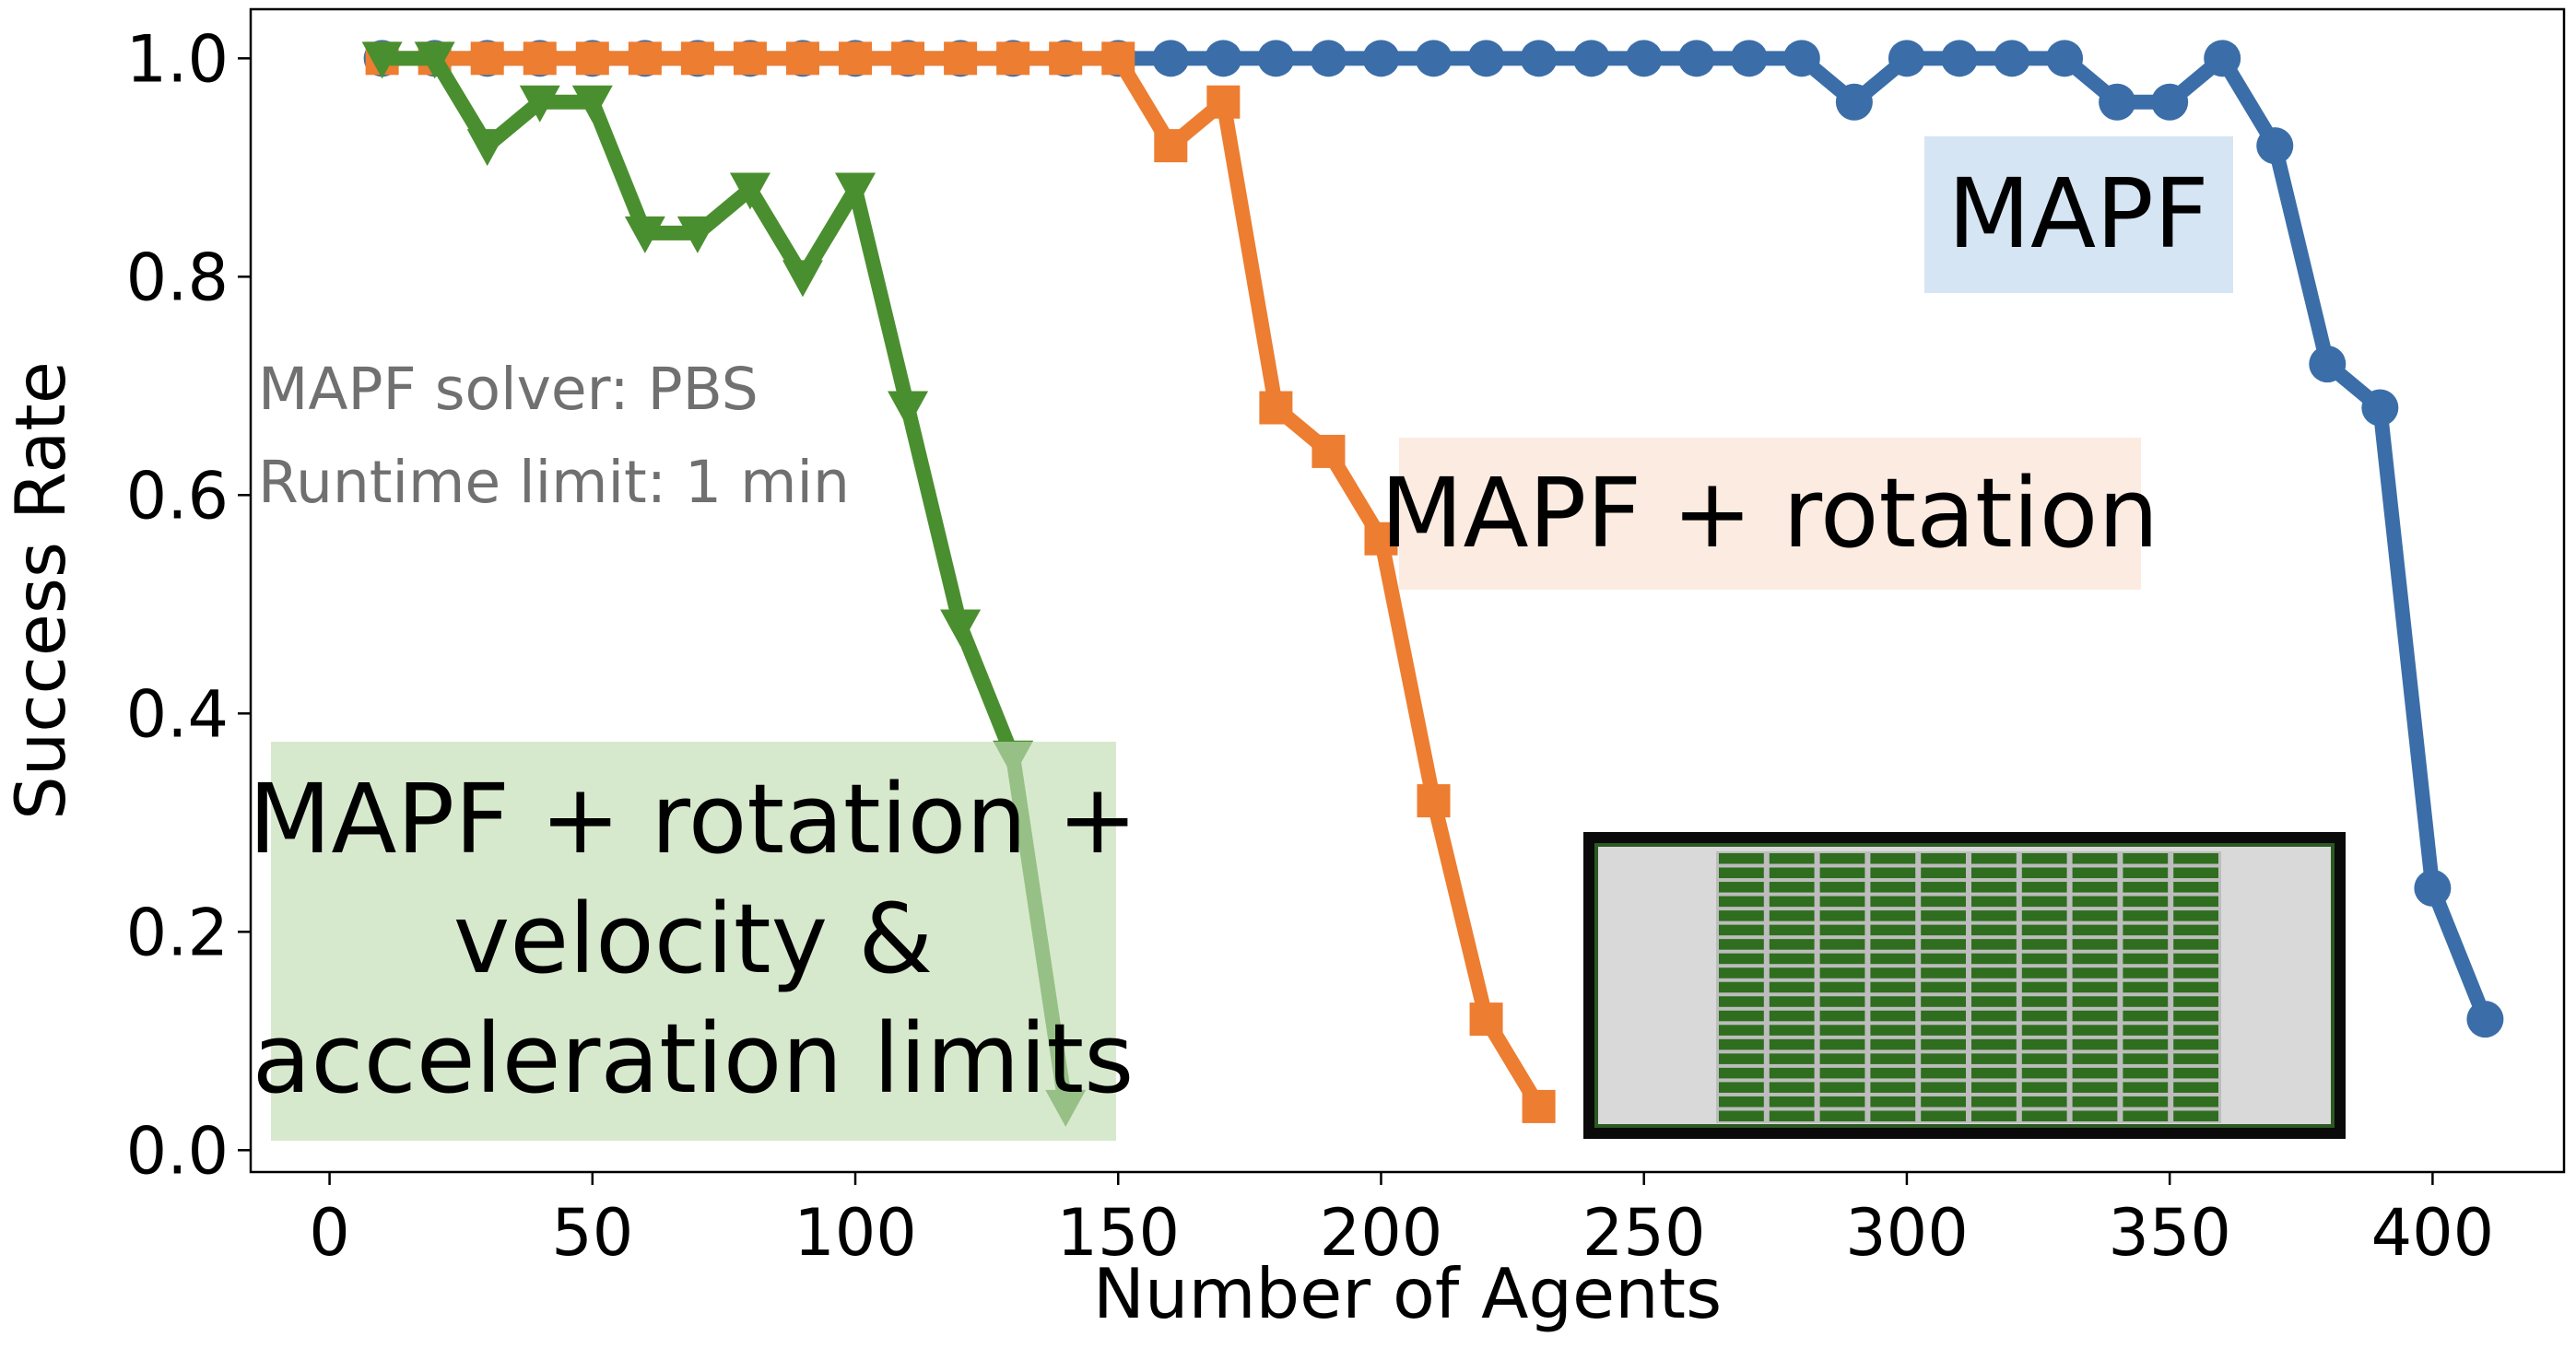 The image size is (2576, 1360). What do you see at coordinates (693, 819) in the screenshot?
I see `full-label-line: MAPF + rotation +` at bounding box center [693, 819].